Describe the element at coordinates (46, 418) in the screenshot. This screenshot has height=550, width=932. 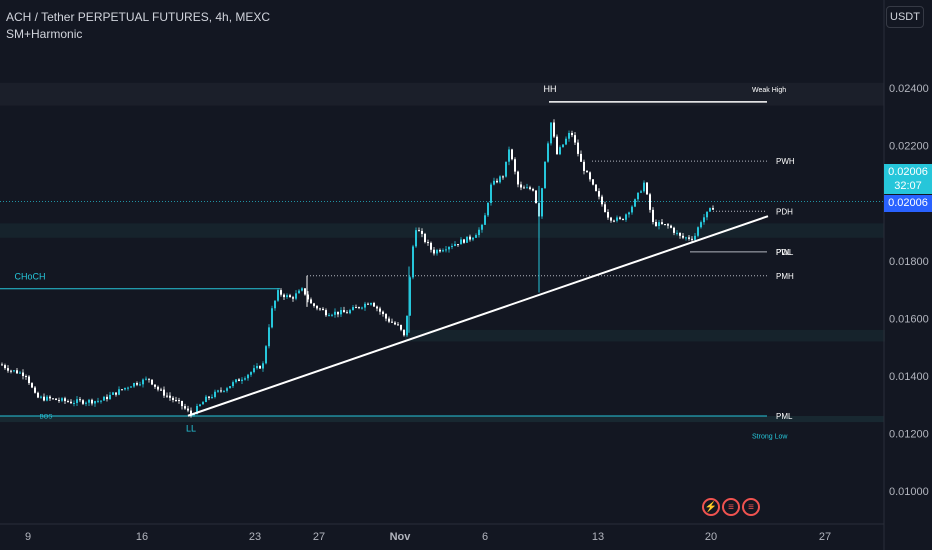
I see `structure-label: BOS` at that location.